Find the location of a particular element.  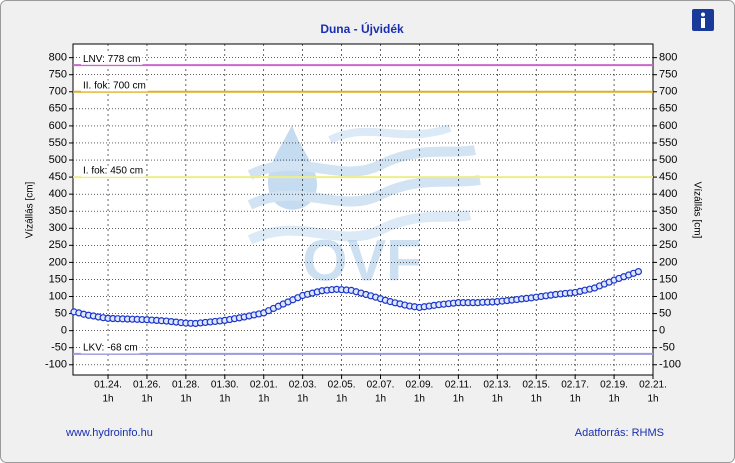

y-tick-label: 200 is located at coordinates (58, 262).